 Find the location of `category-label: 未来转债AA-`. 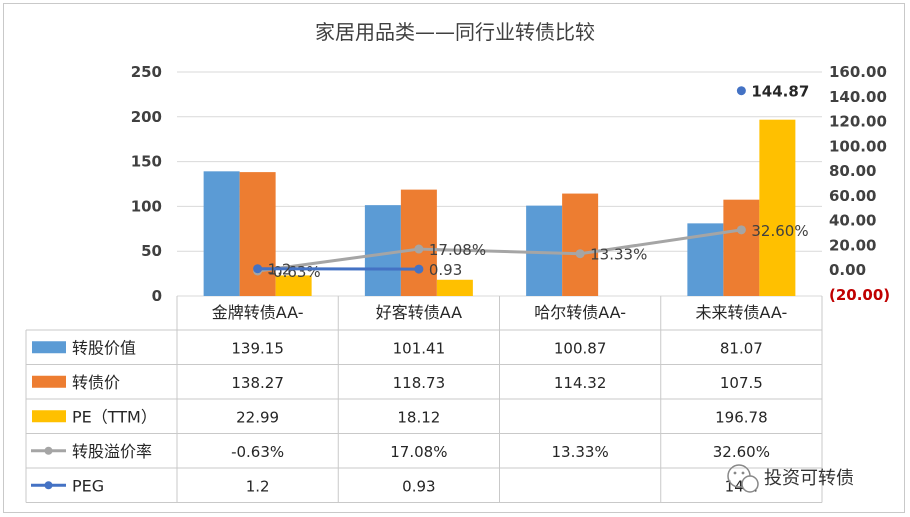

category-label: 未来转债AA- is located at coordinates (741, 312).